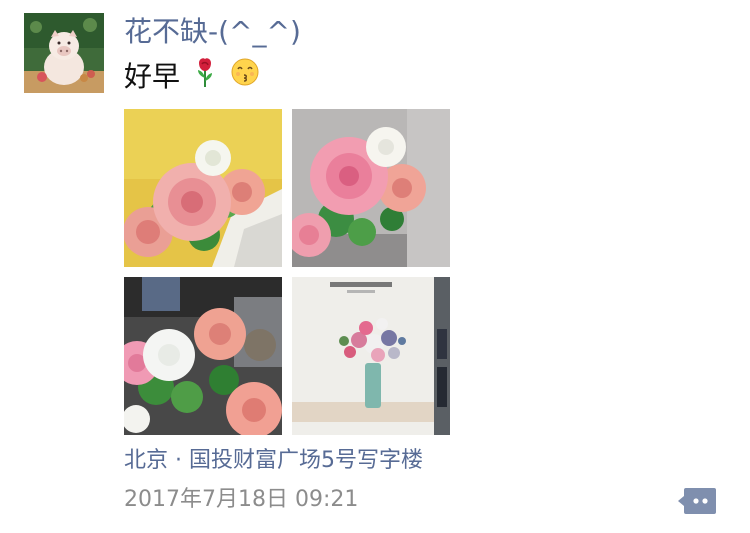  I want to click on location-link: 北京 · 国投财富广场5号写字楼, so click(273, 460).